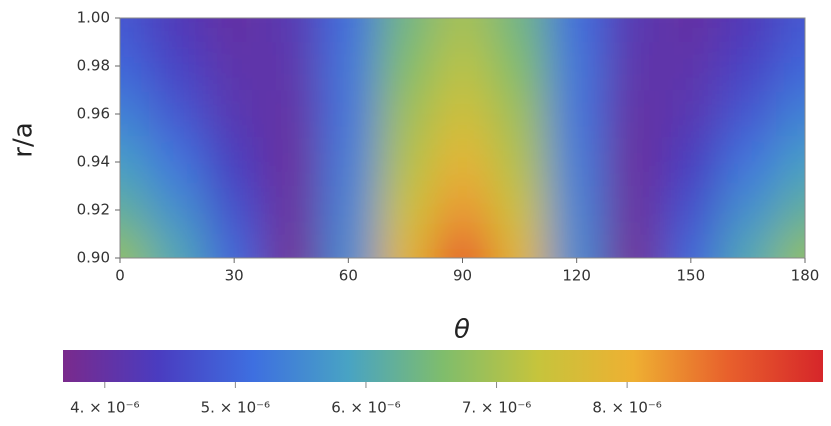 This screenshot has height=426, width=831. What do you see at coordinates (93, 66) in the screenshot?
I see `y-tick-label: 0.98` at bounding box center [93, 66].